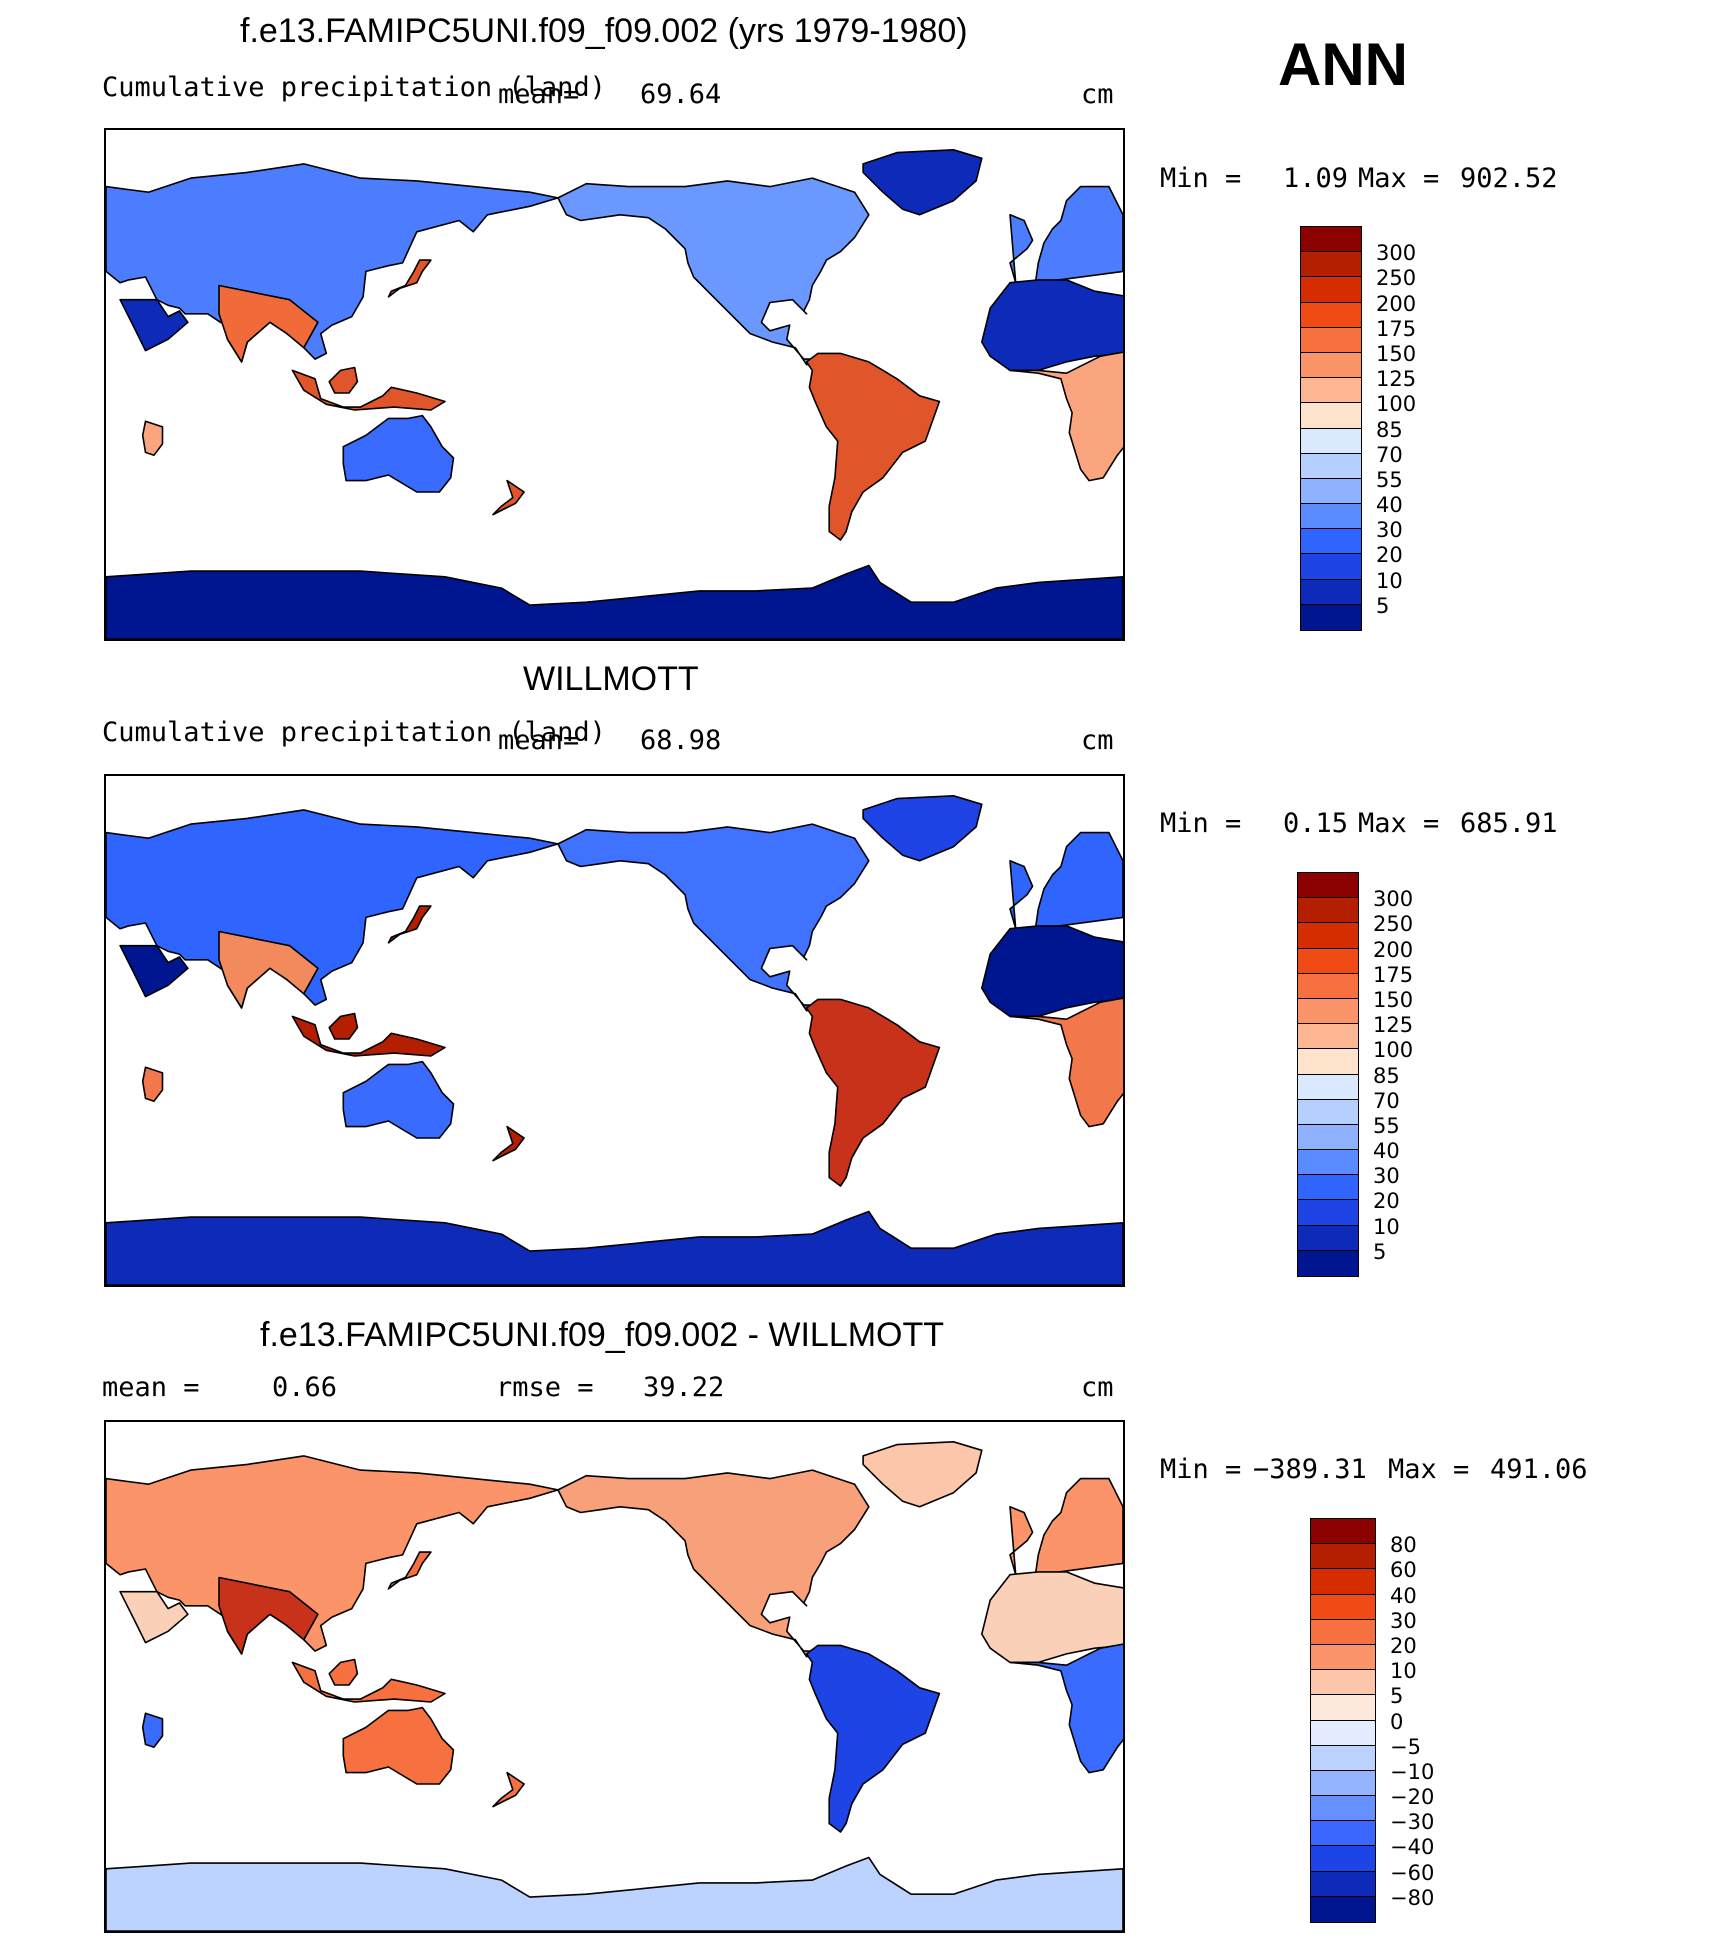 Image resolution: width=1710 pixels, height=1947 pixels. I want to click on panel2-units: cm, so click(1097, 740).